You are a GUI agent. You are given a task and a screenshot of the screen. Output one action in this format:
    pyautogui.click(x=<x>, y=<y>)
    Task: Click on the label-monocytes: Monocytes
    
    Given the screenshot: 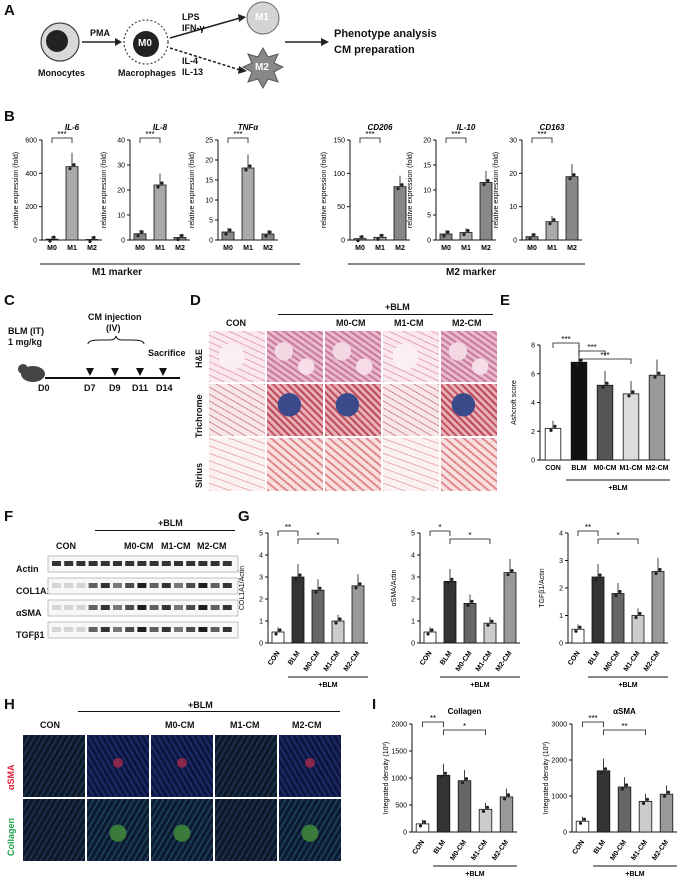 What is the action you would take?
    pyautogui.click(x=62, y=73)
    